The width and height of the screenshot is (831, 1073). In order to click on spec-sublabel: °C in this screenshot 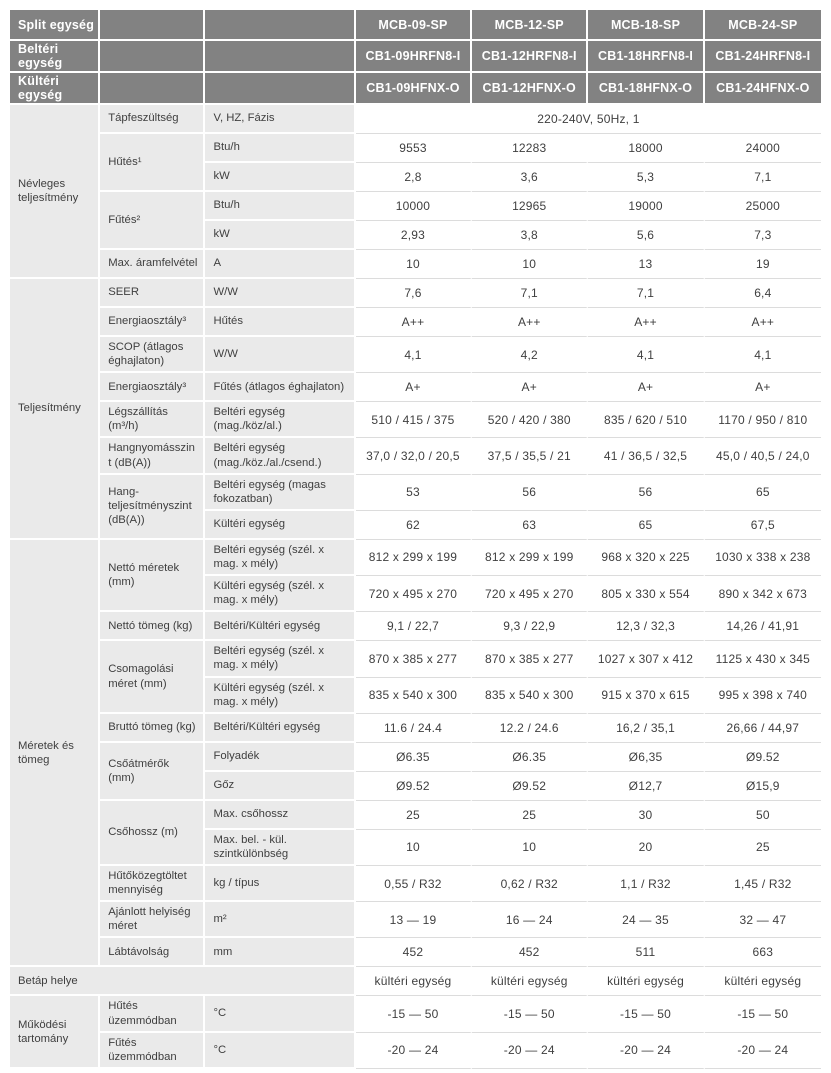, I will do `click(280, 1014)`.